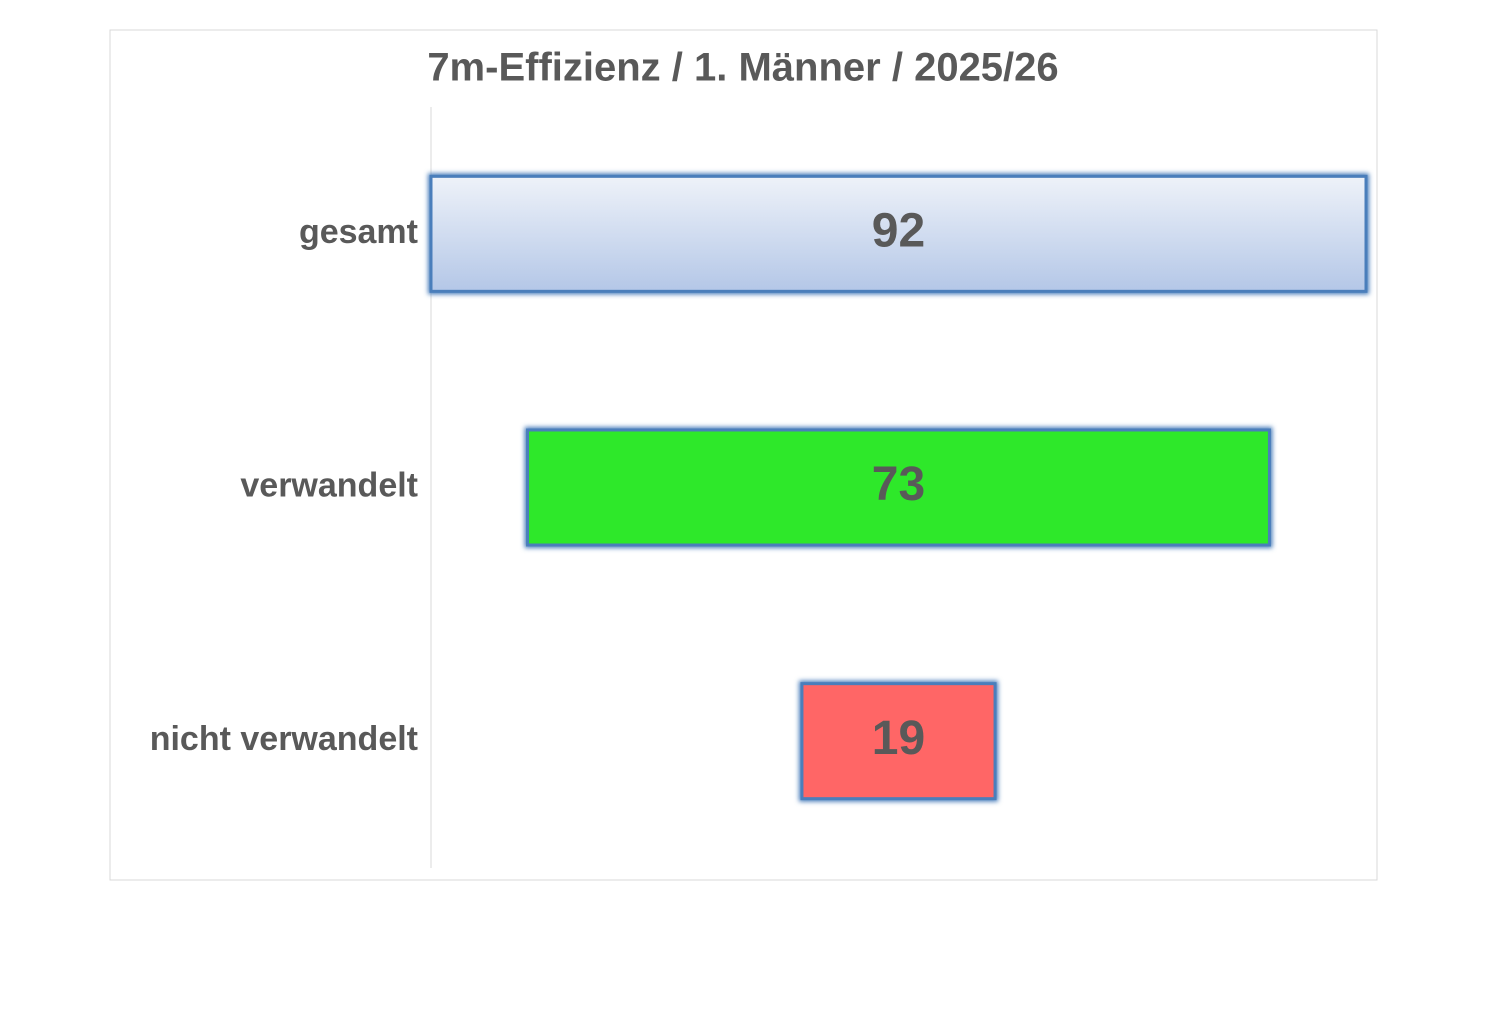 The height and width of the screenshot is (1025, 1497). What do you see at coordinates (898, 484) in the screenshot?
I see `data-label: 73` at bounding box center [898, 484].